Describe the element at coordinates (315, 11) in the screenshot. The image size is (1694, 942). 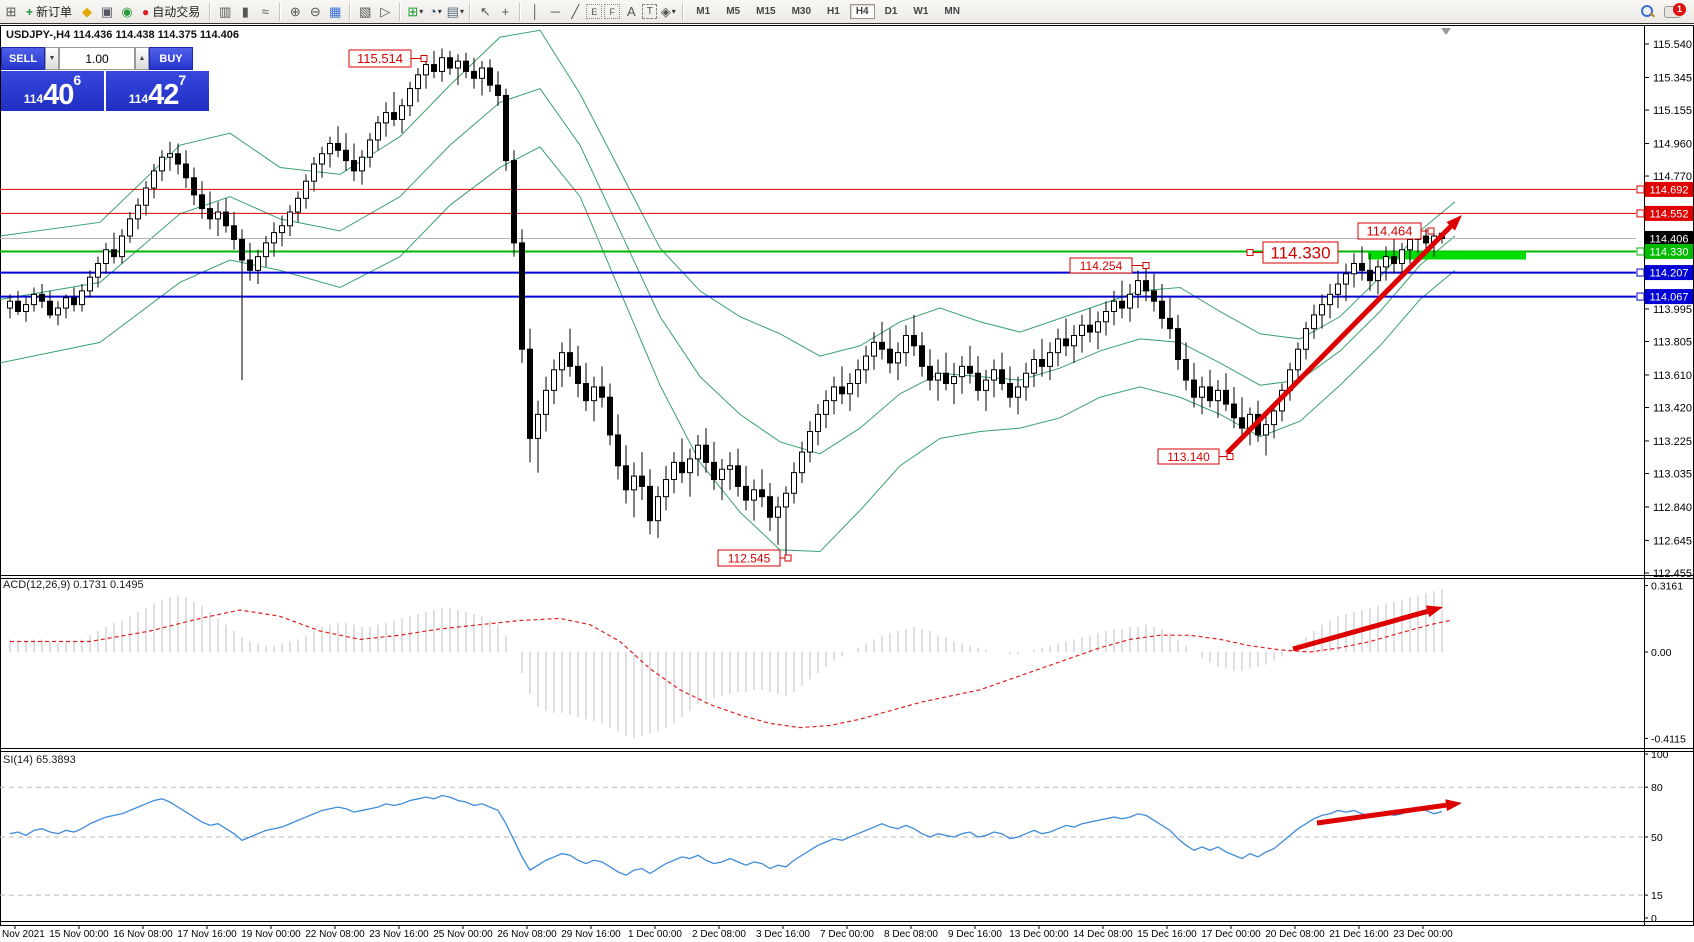
I see `zoom-out-icon: ⊖` at that location.